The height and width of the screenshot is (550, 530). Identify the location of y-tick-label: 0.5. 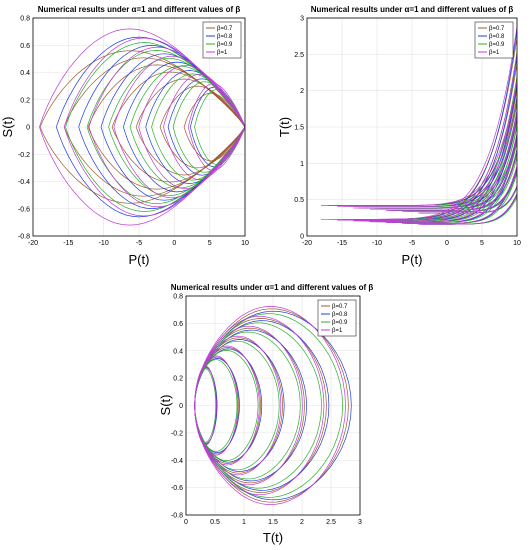
(299, 200).